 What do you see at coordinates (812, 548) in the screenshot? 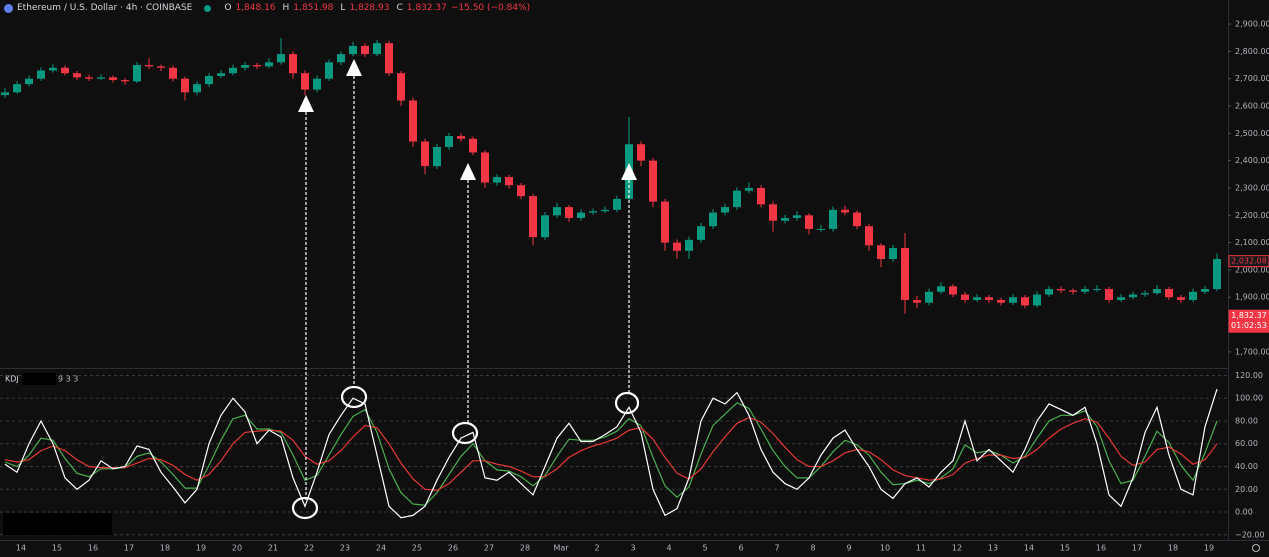
I see `x-tick-label: 8` at bounding box center [812, 548].